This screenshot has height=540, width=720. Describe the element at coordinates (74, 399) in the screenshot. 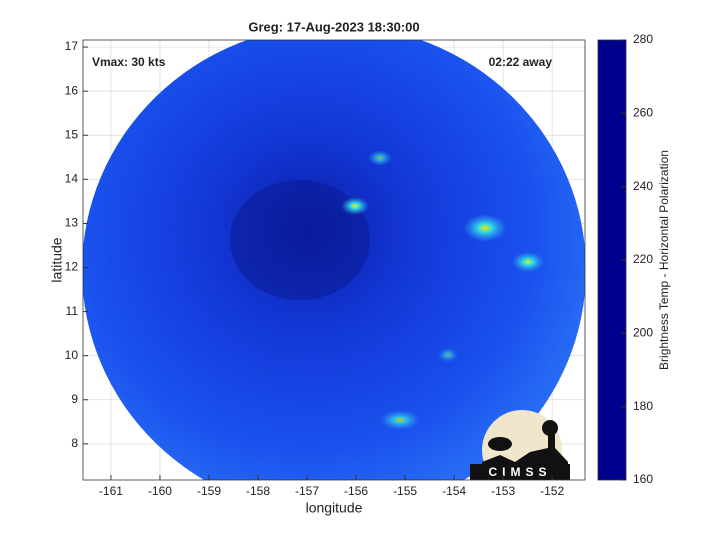

I see `y-tick-label: 9` at that location.